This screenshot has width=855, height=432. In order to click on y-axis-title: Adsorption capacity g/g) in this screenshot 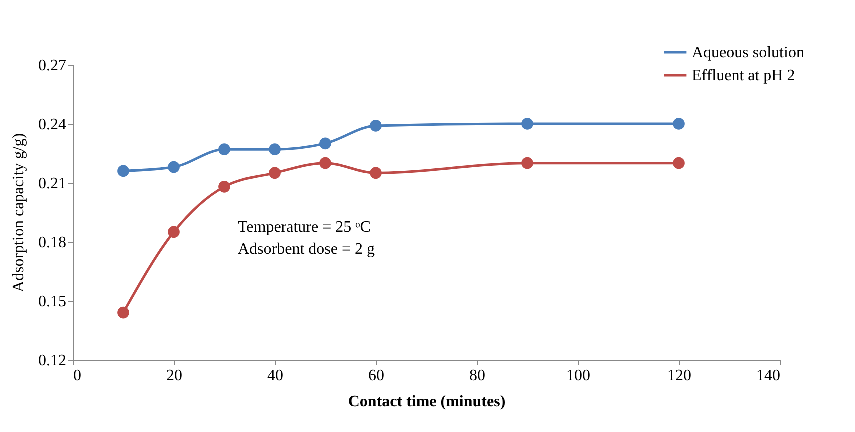, I will do `click(19, 213)`.